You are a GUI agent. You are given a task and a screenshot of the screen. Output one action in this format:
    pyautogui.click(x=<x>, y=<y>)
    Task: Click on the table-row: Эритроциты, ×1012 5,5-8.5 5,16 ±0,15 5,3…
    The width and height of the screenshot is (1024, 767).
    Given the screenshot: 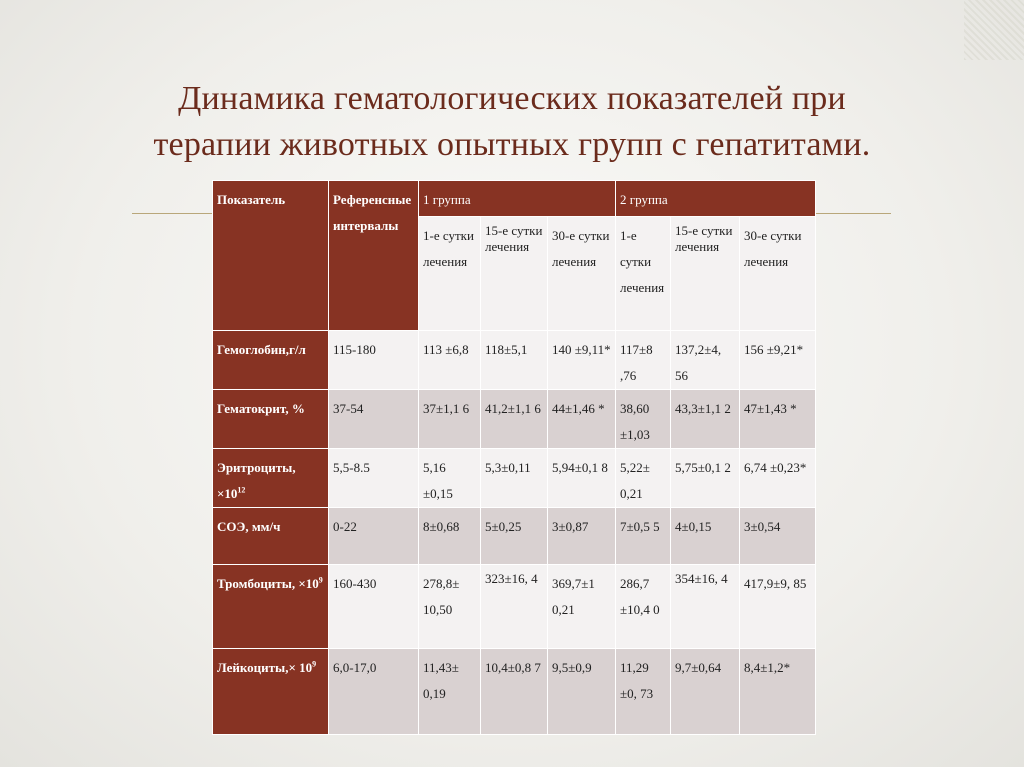 What is the action you would take?
    pyautogui.click(x=514, y=478)
    